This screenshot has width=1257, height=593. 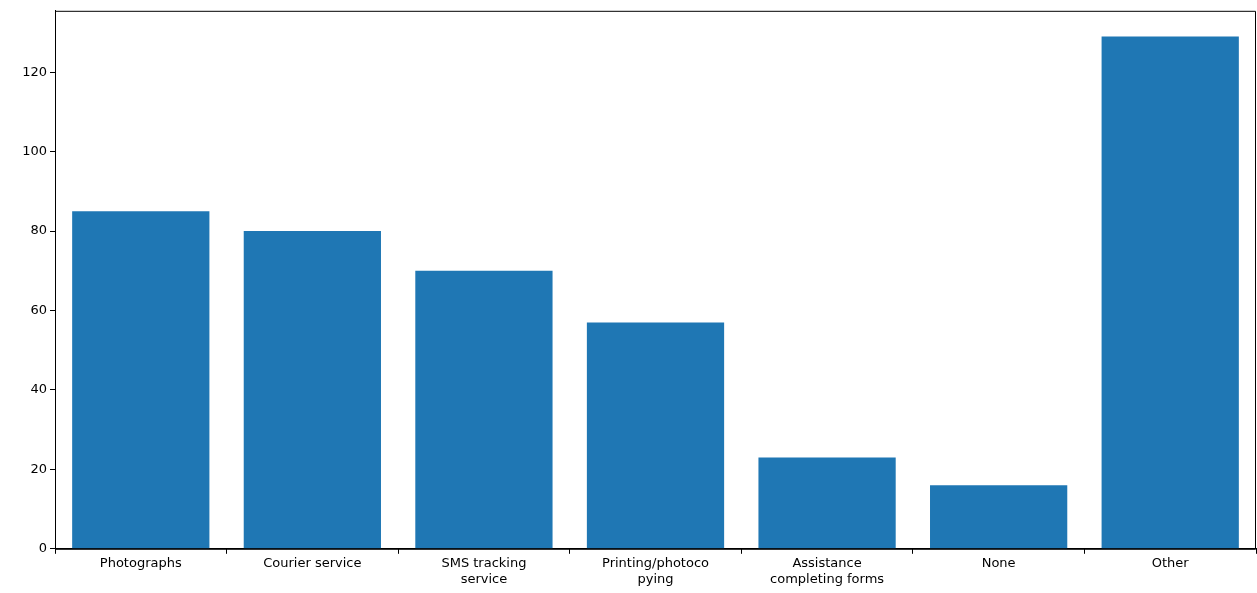 What do you see at coordinates (484, 570) in the screenshot?
I see `x-tick-label: SMS tracking service` at bounding box center [484, 570].